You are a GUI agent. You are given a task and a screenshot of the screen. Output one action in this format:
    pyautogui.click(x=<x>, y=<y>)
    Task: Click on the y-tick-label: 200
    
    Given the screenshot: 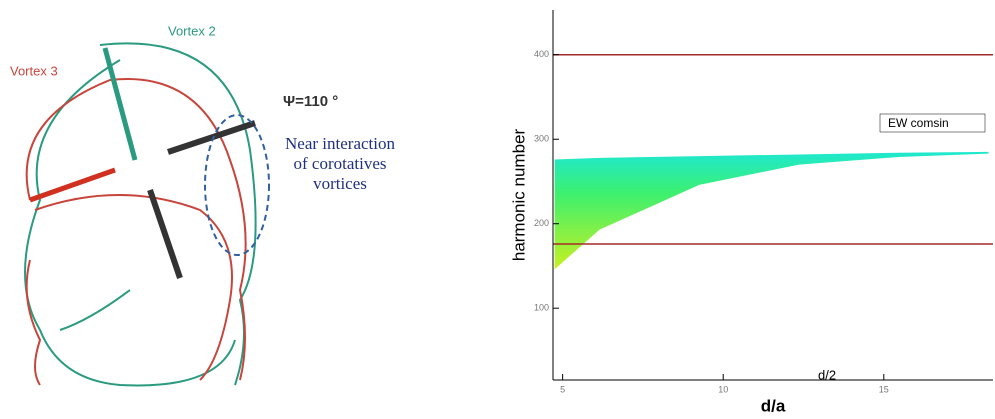 What is the action you would take?
    pyautogui.click(x=541, y=223)
    